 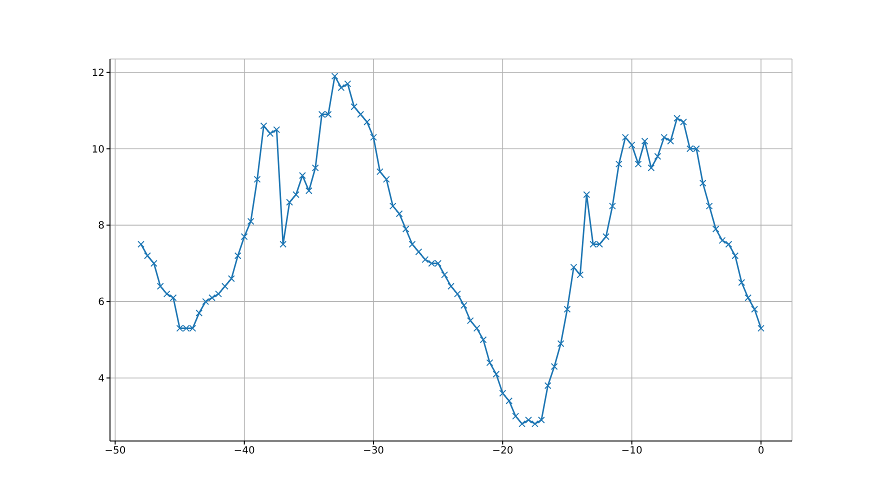 I want to click on x-tick-label: −30, so click(x=373, y=451).